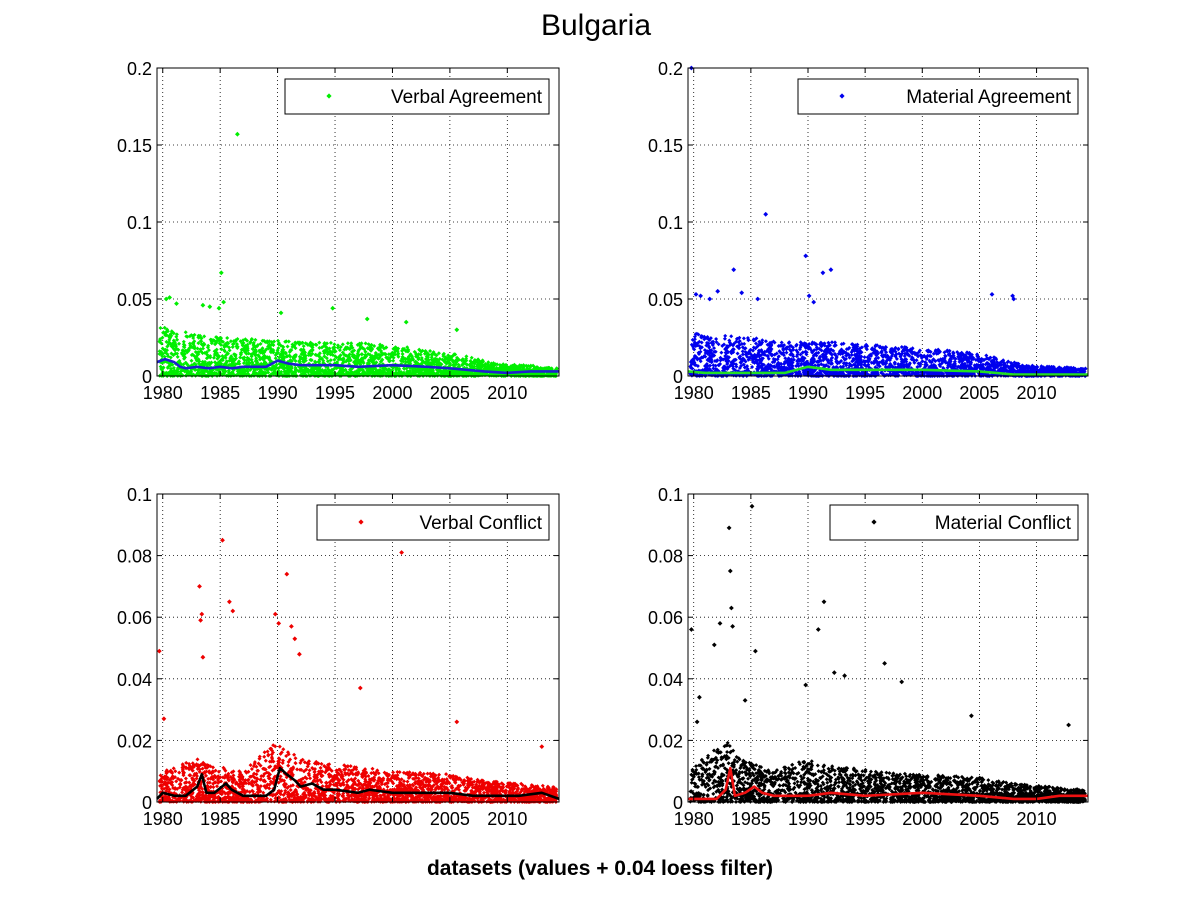  What do you see at coordinates (665, 741) in the screenshot?
I see `y-tick-label: 0.02` at bounding box center [665, 741].